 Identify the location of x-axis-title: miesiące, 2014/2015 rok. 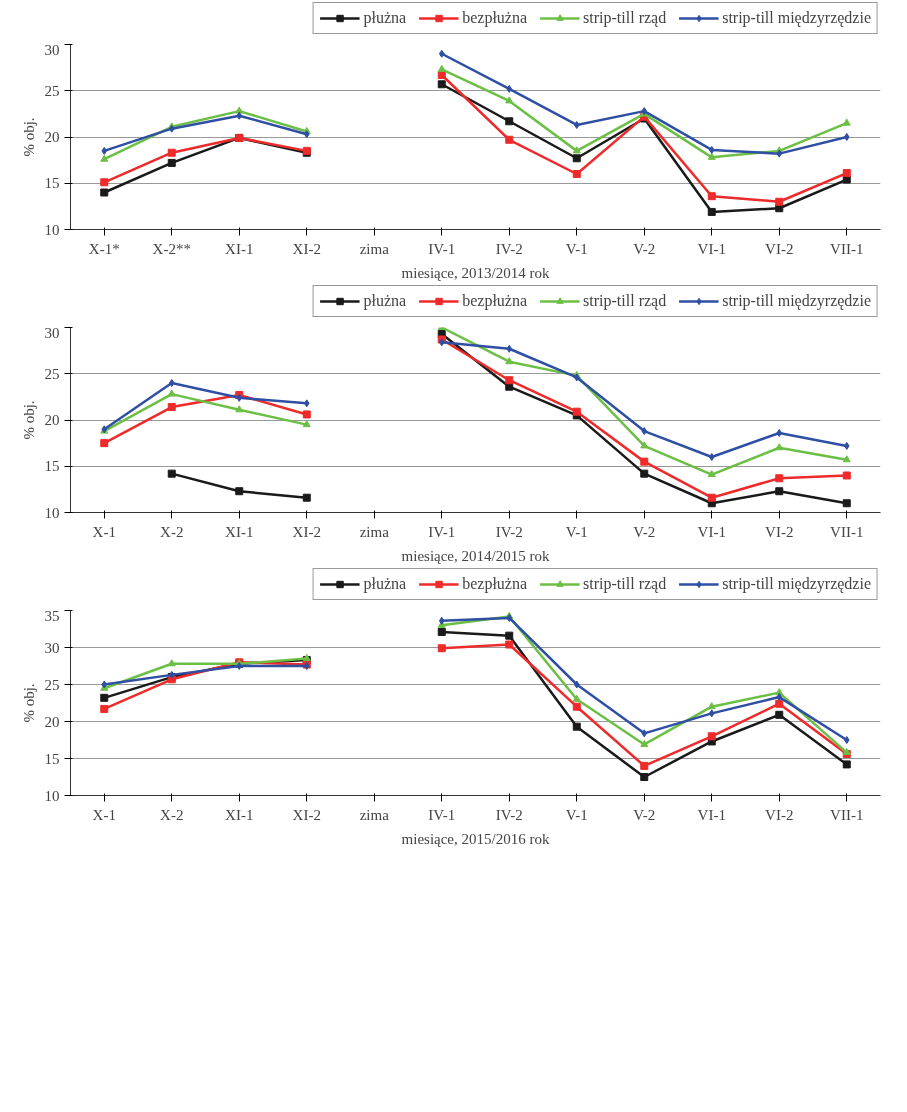
(475, 555).